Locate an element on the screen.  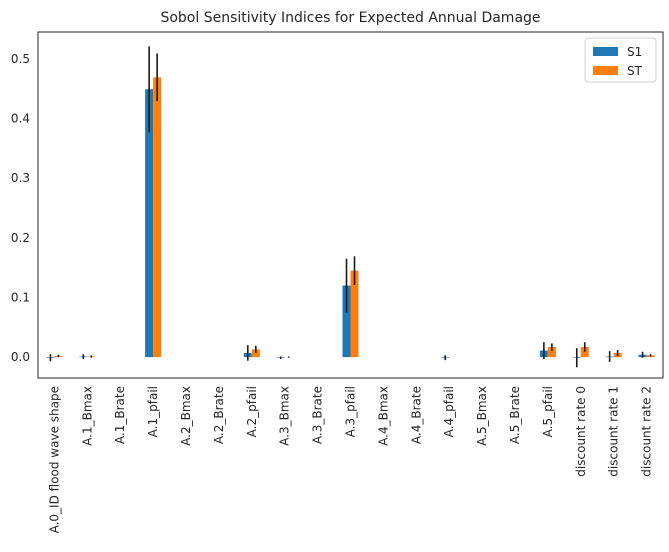
x-tick-label: A.0_ID flood wave shape is located at coordinates (54, 459).